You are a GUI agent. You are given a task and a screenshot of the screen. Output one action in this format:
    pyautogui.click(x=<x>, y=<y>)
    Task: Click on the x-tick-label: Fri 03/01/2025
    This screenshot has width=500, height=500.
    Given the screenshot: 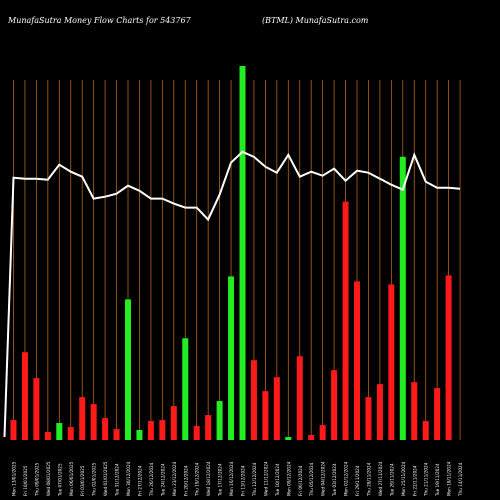 What is the action you would take?
    pyautogui.click(x=82, y=480)
    